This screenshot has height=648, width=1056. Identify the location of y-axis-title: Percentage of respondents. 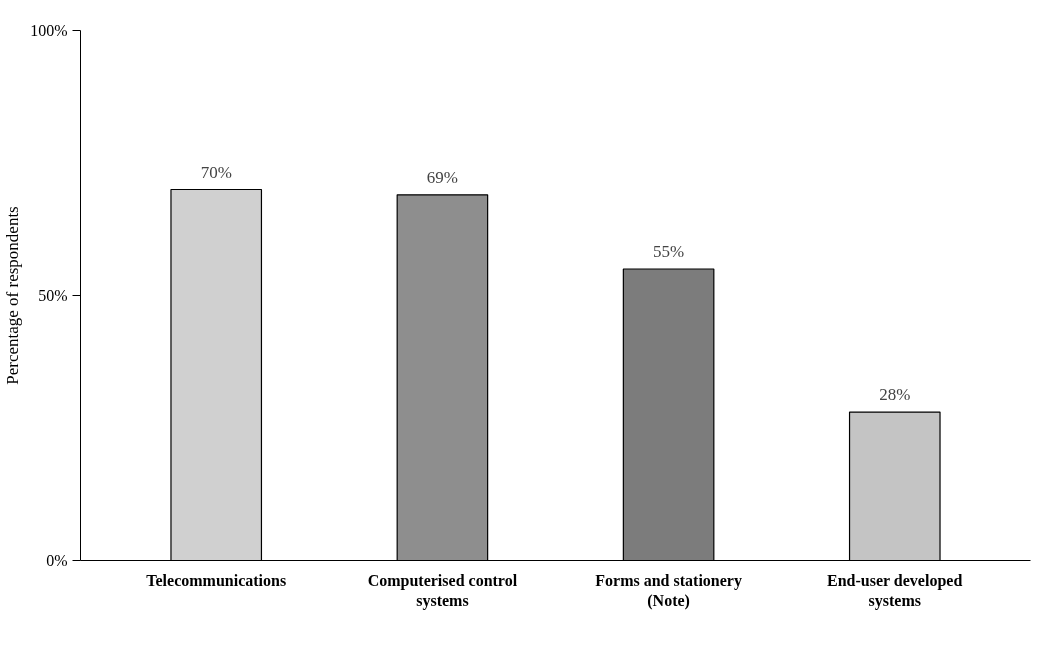
(13, 295).